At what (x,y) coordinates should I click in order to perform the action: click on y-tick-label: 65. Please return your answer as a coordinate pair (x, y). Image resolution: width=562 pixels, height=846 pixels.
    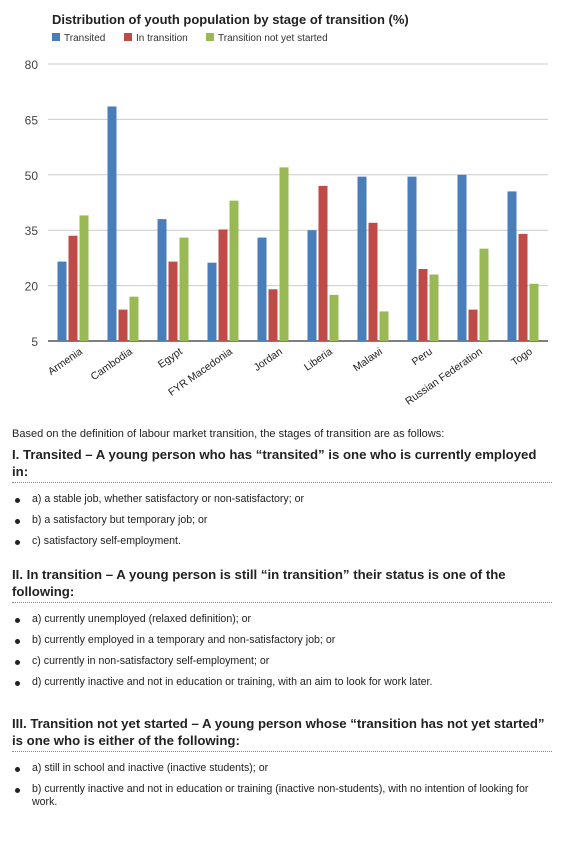
    Looking at the image, I should click on (32, 120).